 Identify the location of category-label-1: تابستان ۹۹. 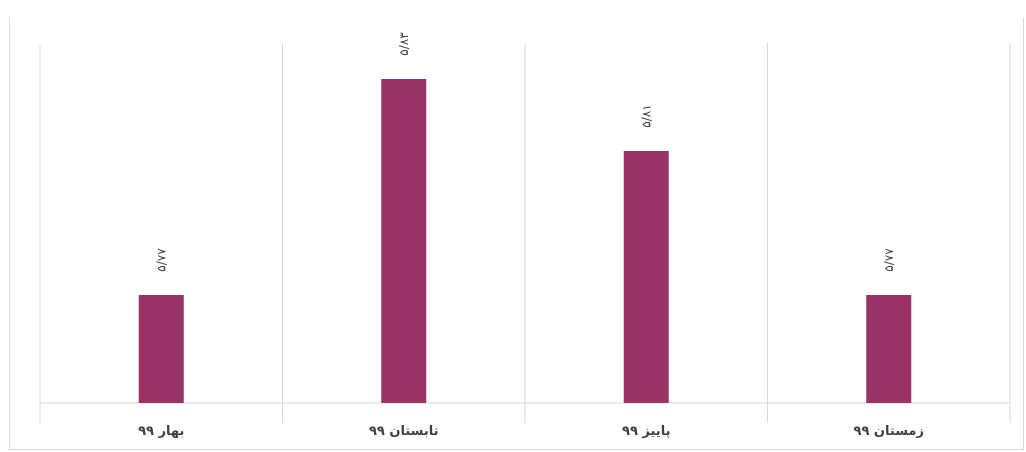
(404, 431).